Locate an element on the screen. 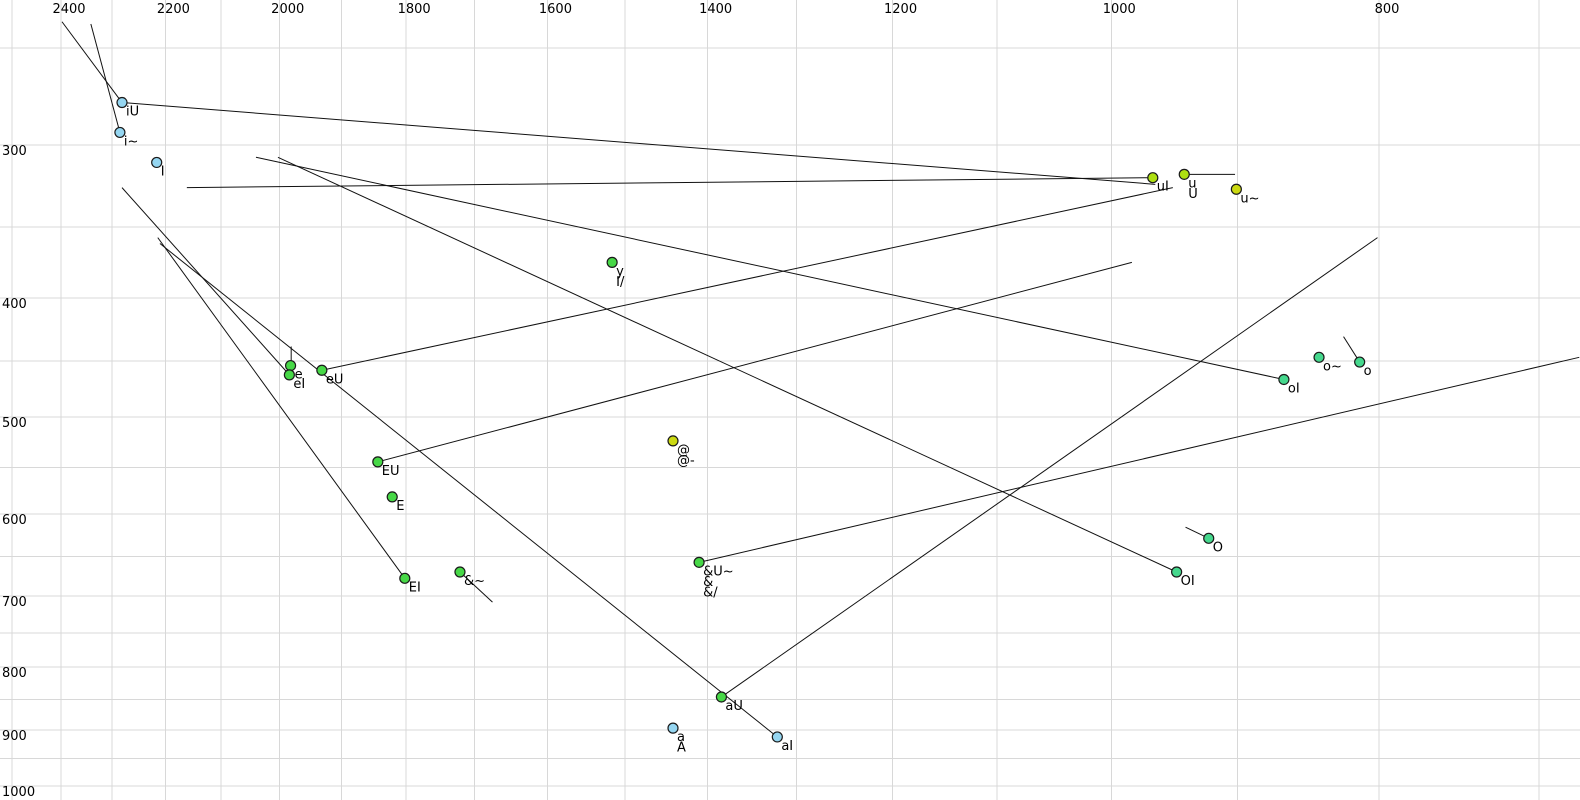  vowel-label-&~: &~ is located at coordinates (474, 581).